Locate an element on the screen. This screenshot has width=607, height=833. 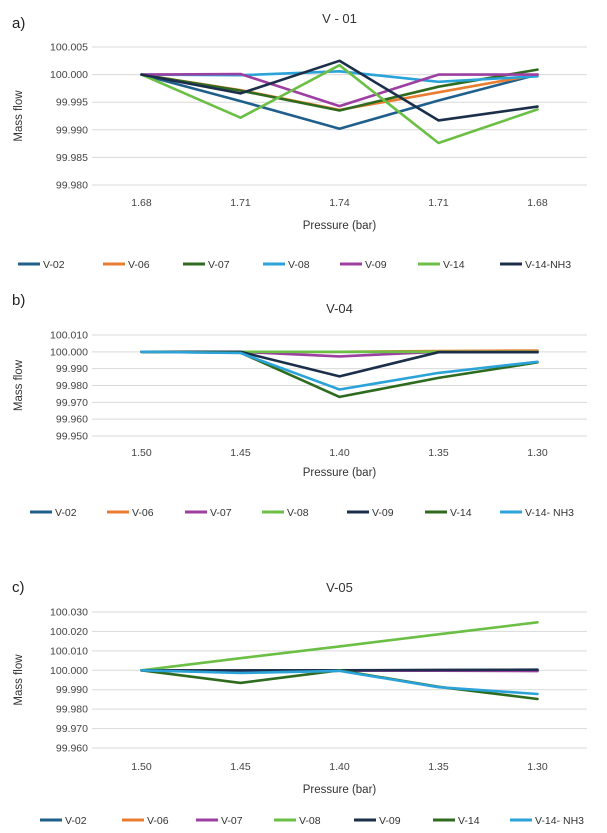
y-tick-label: 99.950 is located at coordinates (72, 437).